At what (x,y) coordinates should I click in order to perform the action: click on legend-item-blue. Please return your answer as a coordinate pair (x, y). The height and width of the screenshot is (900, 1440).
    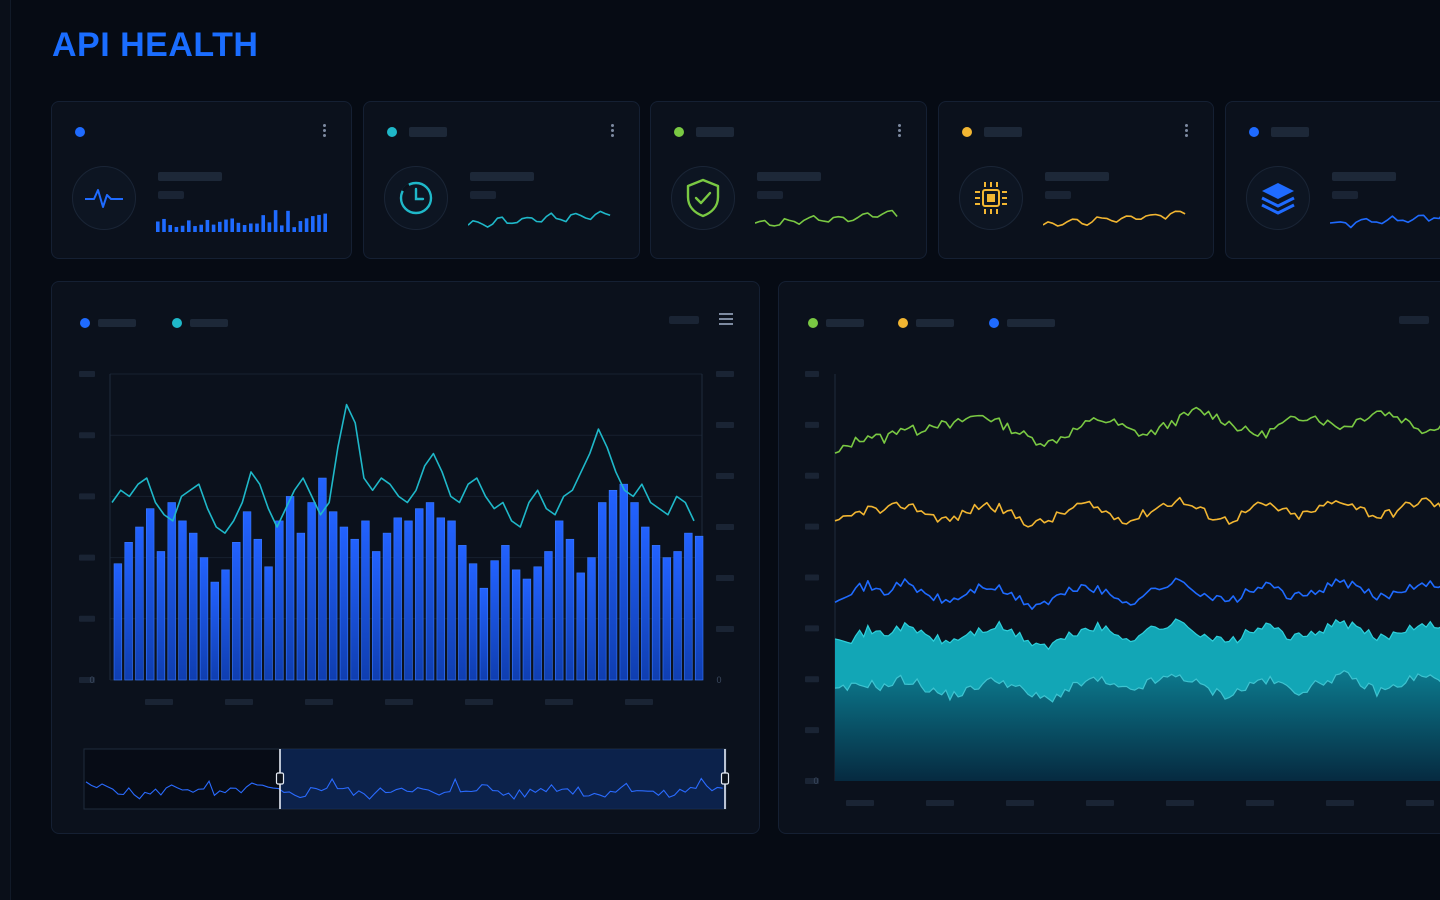
    Looking at the image, I should click on (1022, 321).